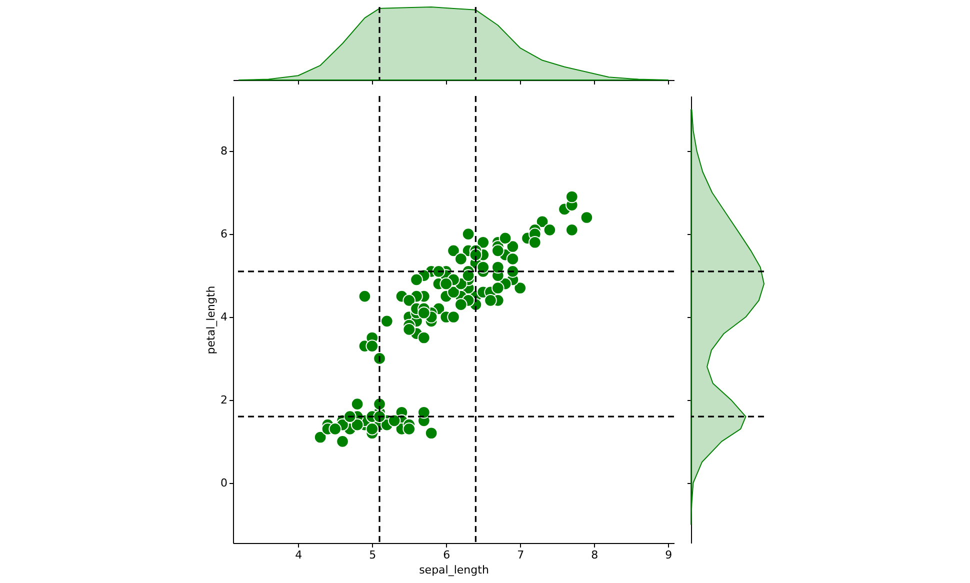  What do you see at coordinates (224, 234) in the screenshot?
I see `y-tick-label: 6` at bounding box center [224, 234].